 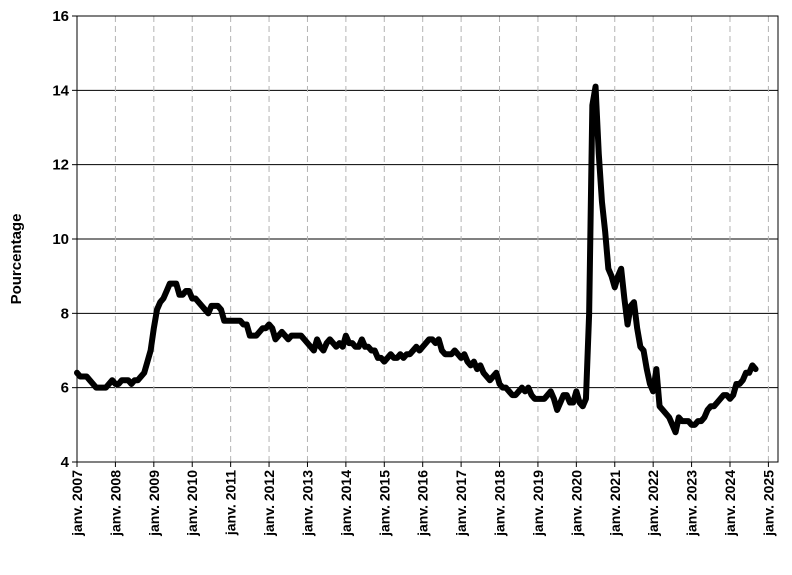 What do you see at coordinates (60, 165) in the screenshot?
I see `y-tick-label: 12` at bounding box center [60, 165].